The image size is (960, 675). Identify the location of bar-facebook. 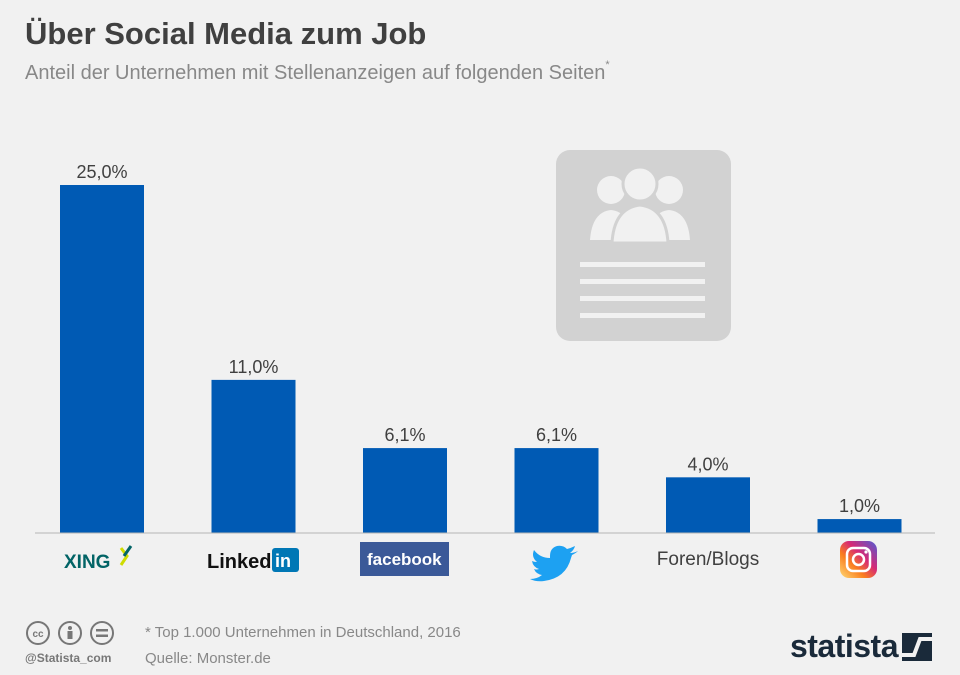
(405, 490).